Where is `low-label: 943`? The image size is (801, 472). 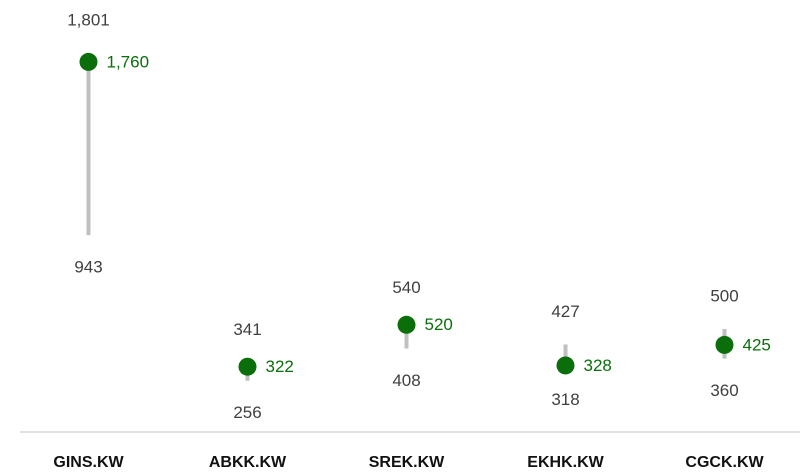 low-label: 943 is located at coordinates (88, 267).